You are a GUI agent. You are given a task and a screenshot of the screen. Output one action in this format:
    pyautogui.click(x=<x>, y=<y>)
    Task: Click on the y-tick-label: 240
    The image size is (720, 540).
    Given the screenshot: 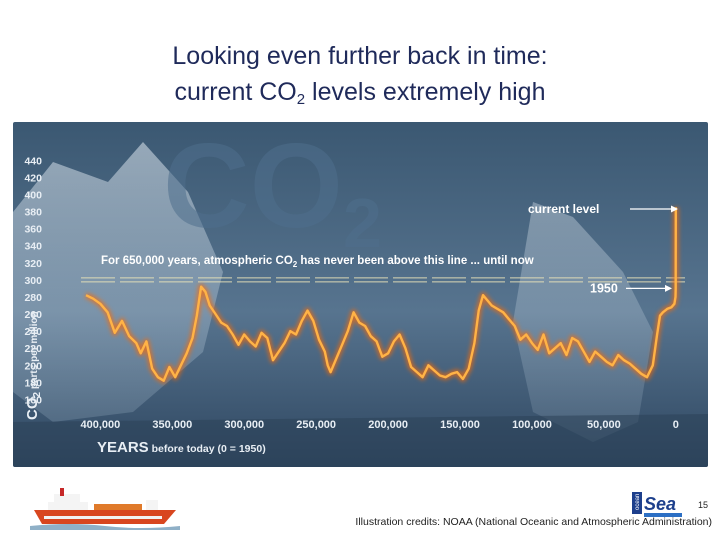 What is the action you would take?
    pyautogui.click(x=33, y=332)
    